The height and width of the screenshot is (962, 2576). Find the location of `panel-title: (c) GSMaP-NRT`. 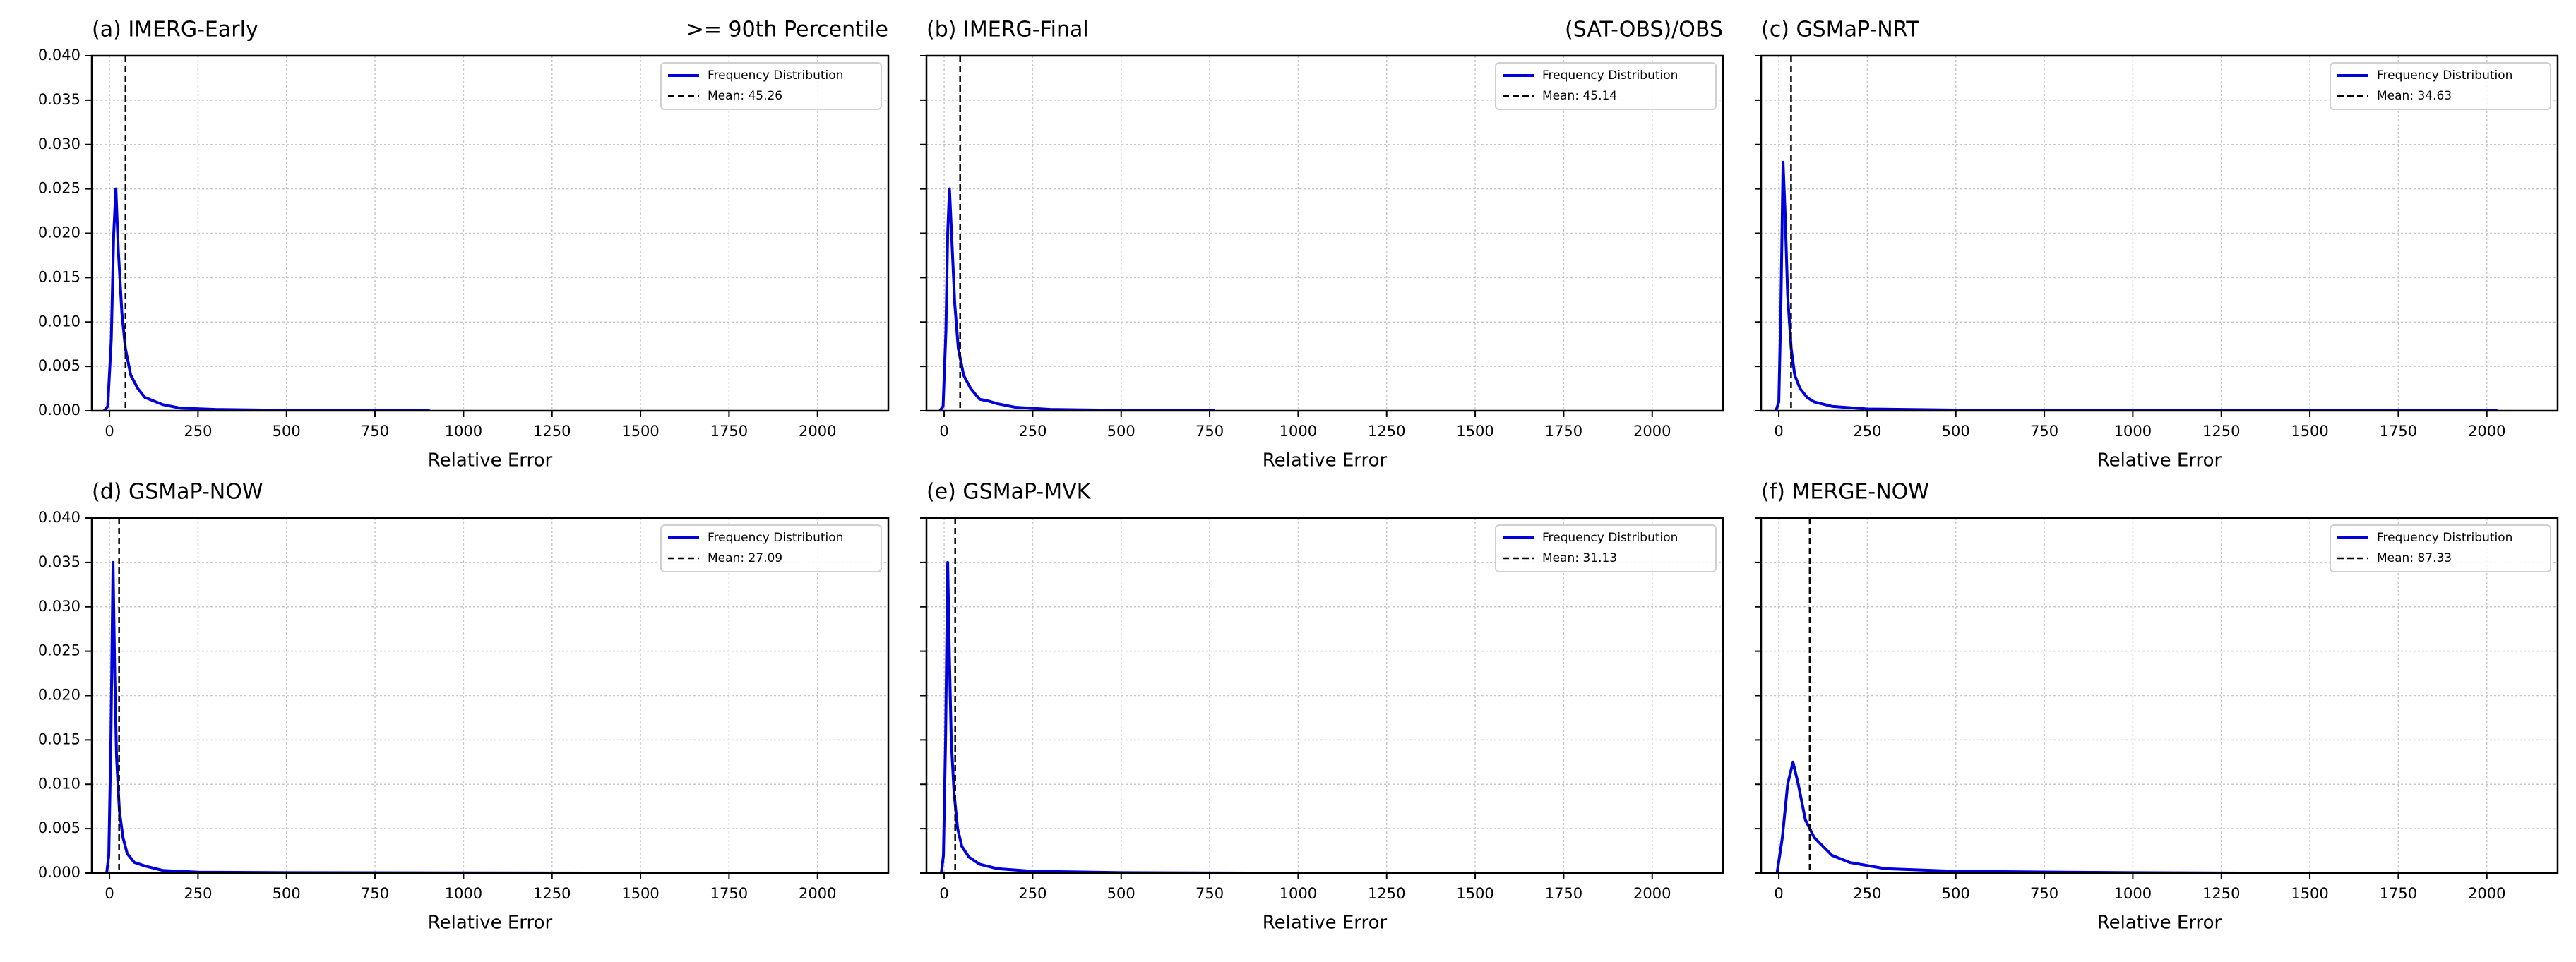

panel-title: (c) GSMaP-NRT is located at coordinates (1840, 30).